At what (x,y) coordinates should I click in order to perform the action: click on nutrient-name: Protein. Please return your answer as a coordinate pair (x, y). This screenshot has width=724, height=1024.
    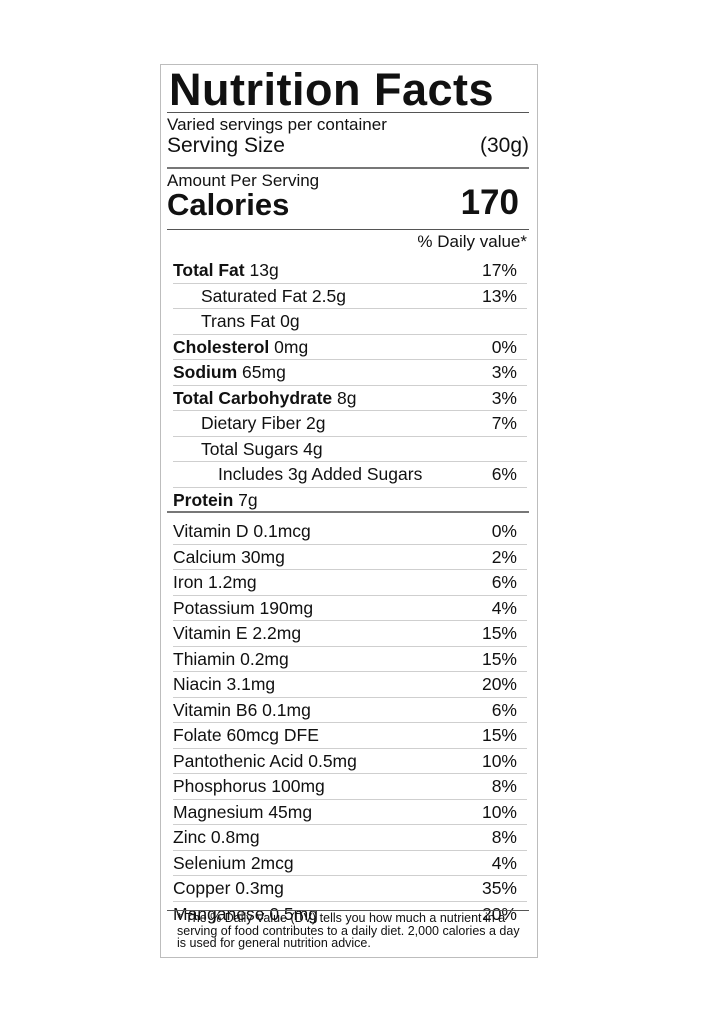
    Looking at the image, I should click on (203, 499).